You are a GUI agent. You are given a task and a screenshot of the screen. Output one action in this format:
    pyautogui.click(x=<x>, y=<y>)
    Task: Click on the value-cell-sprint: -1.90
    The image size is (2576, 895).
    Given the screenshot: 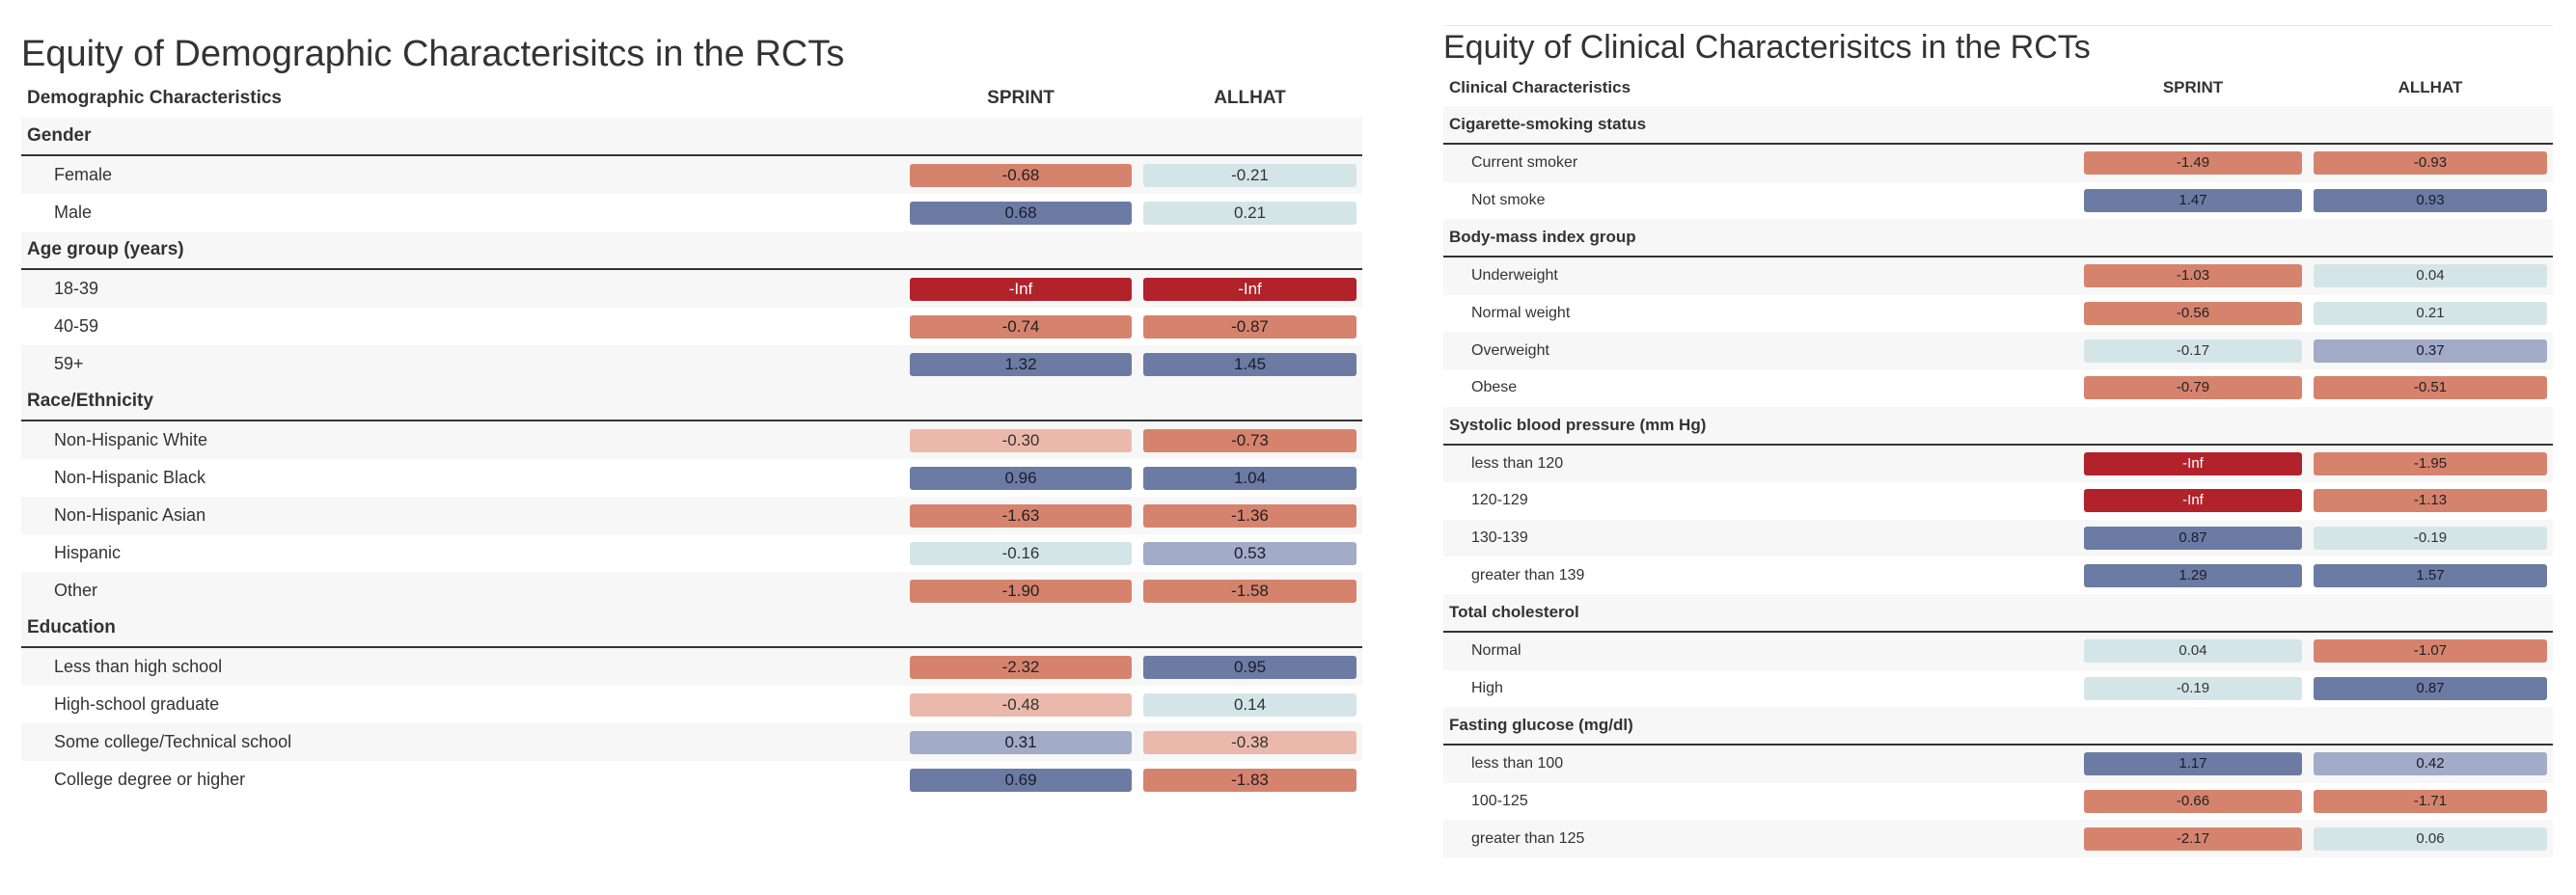 What is the action you would take?
    pyautogui.click(x=1021, y=591)
    